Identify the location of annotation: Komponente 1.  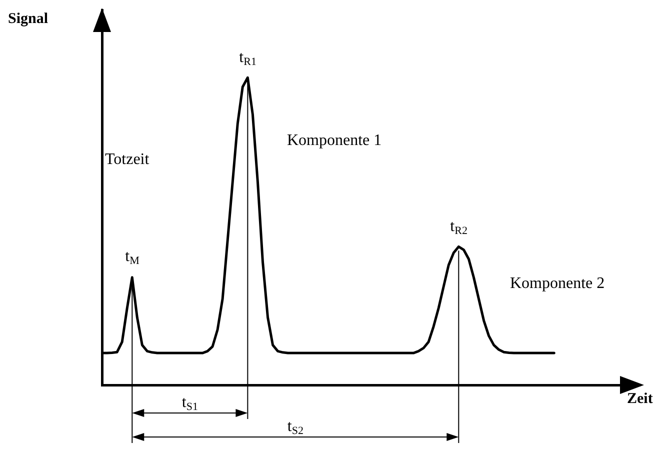
(334, 140).